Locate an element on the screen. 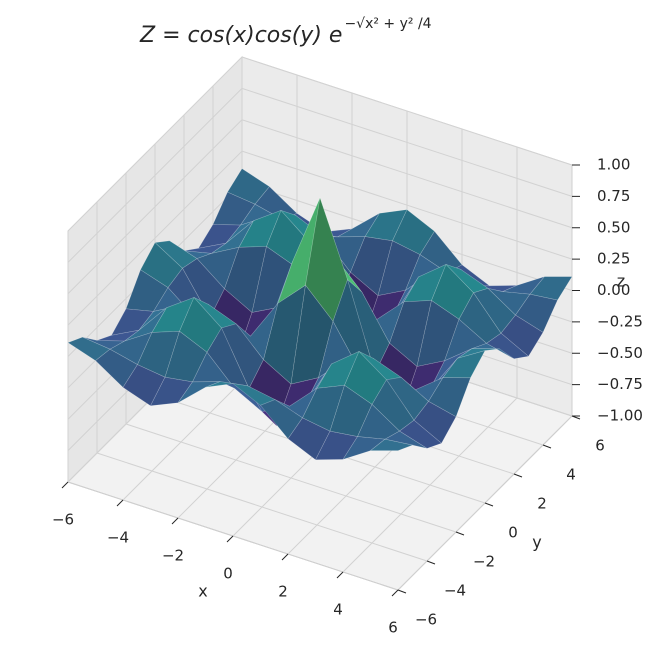 This screenshot has width=653, height=652. z-tick-label: −0.50 is located at coordinates (620, 353).